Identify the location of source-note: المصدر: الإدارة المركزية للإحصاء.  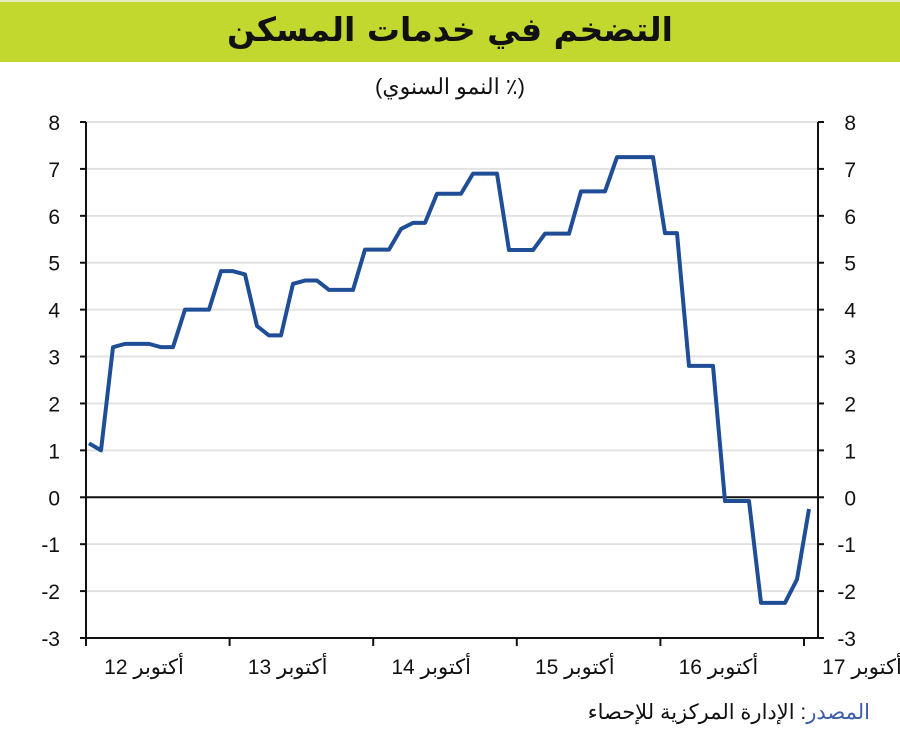
(729, 712).